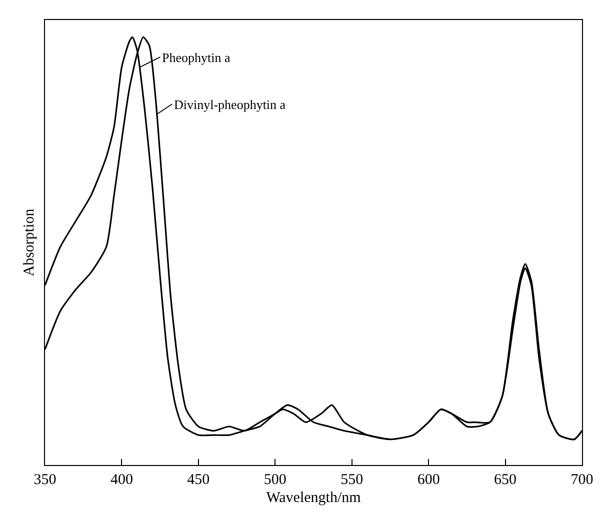  Describe the element at coordinates (196, 57) in the screenshot. I see `annotation: Pheophytin a` at that location.